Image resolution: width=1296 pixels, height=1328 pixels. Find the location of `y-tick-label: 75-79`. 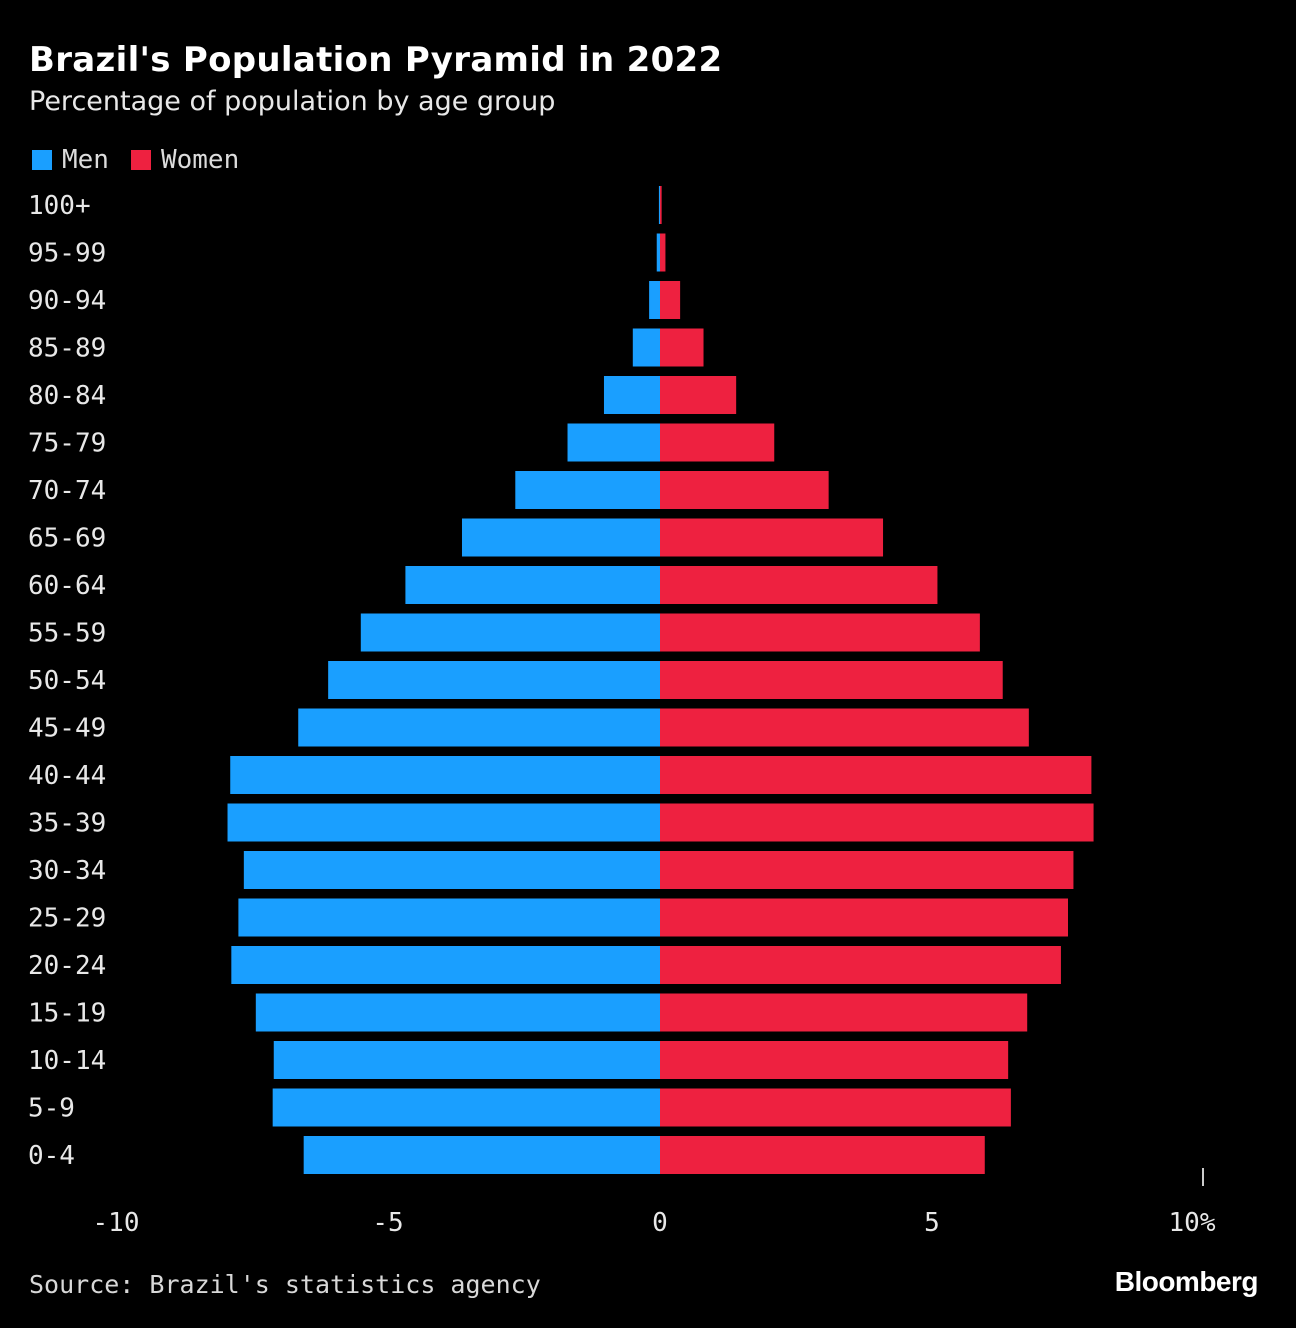

y-tick-label: 75-79 is located at coordinates (67, 444).